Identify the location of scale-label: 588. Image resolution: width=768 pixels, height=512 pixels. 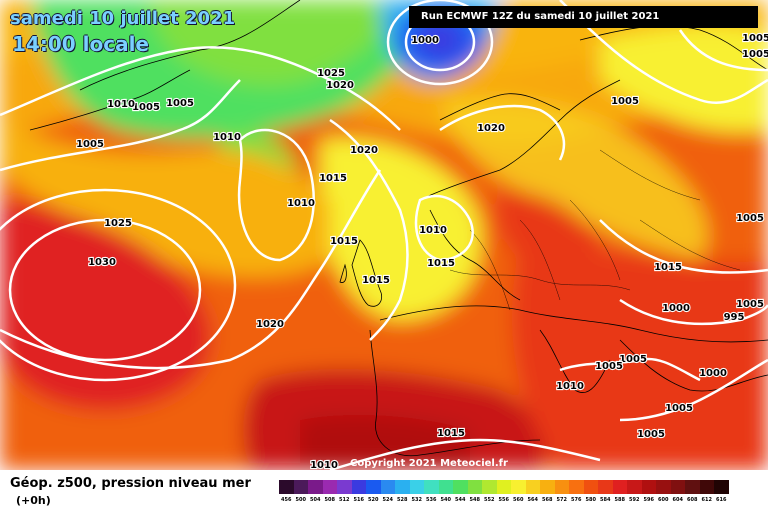
(619, 500).